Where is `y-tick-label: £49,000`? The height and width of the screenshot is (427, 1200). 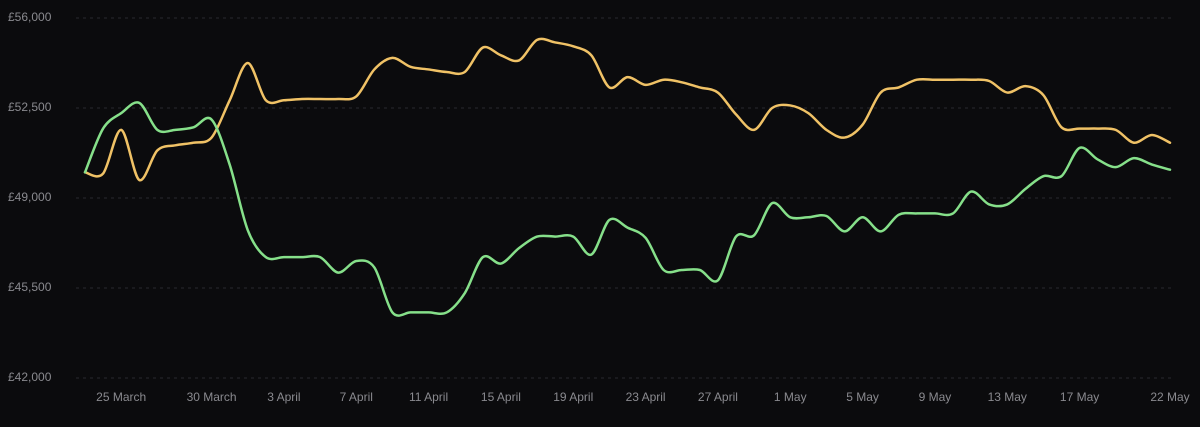
y-tick-label: £49,000 is located at coordinates (30, 197).